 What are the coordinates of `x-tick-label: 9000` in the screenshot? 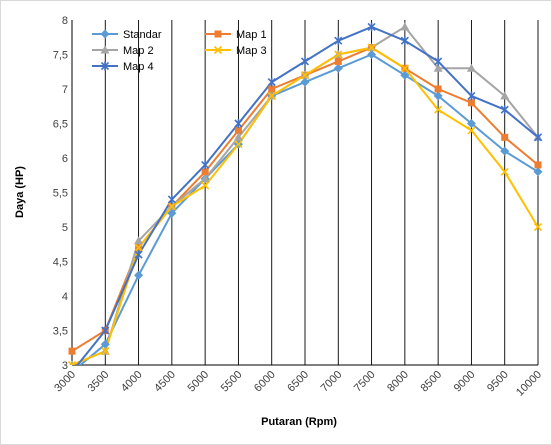 It's located at (465, 382).